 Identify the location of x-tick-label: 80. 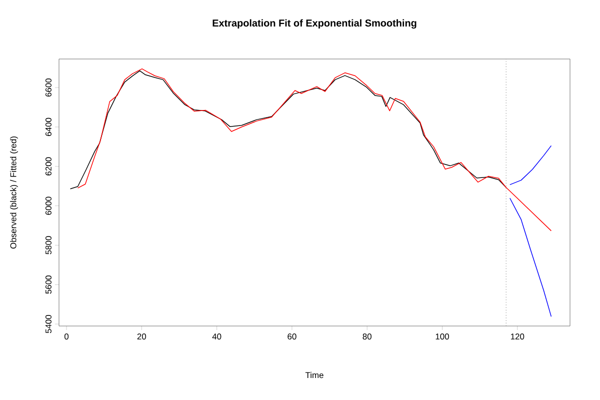
(367, 337).